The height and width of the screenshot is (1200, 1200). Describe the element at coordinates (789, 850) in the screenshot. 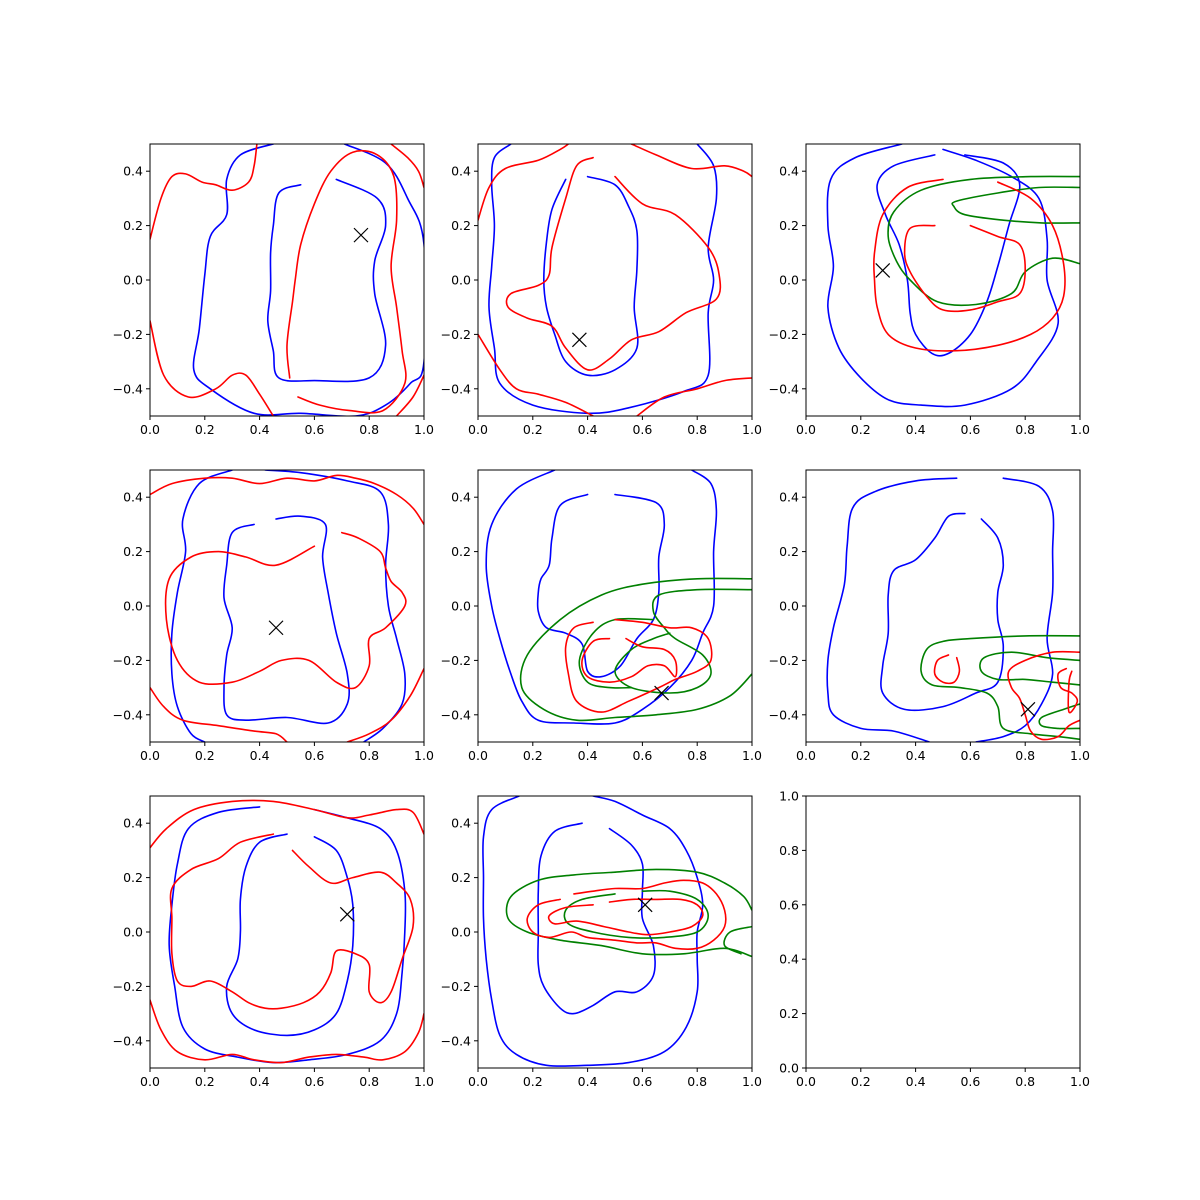

I see `y-tick-label: 0.8` at that location.